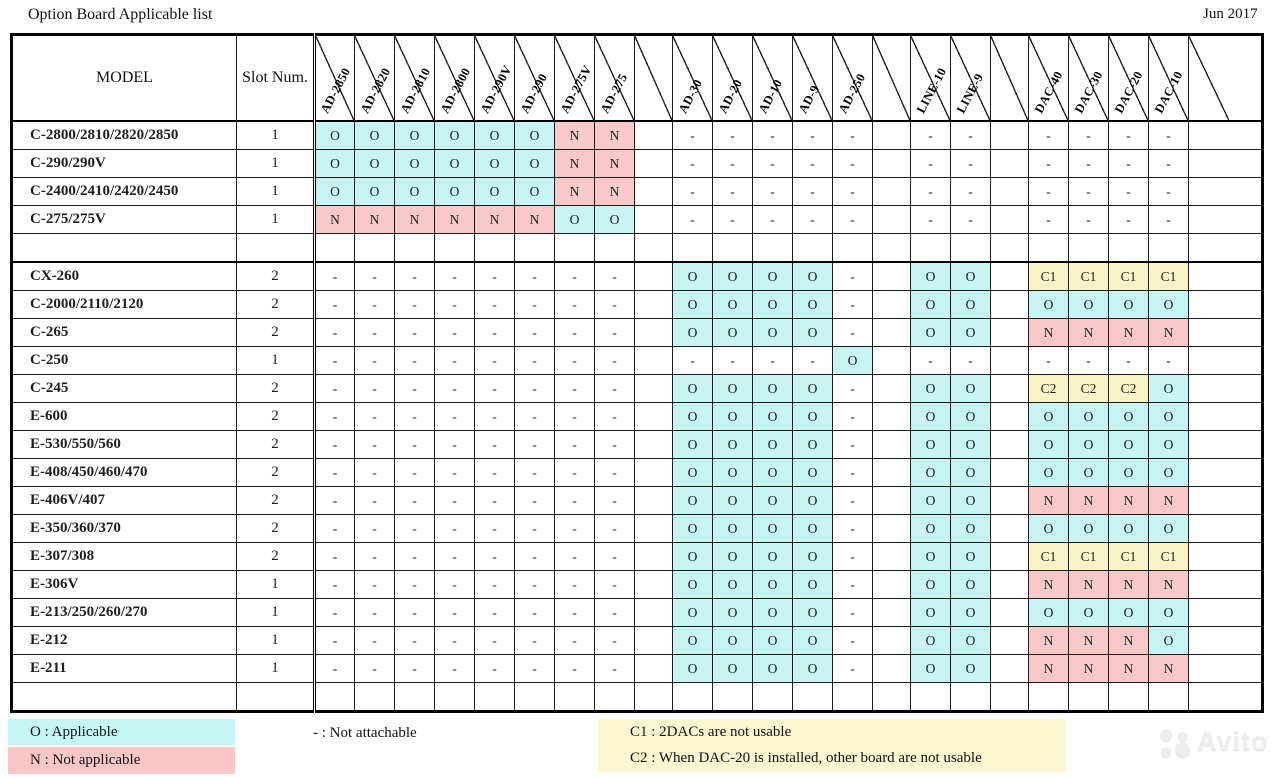  Describe the element at coordinates (653, 78) in the screenshot. I see `column-header-spacer` at that location.